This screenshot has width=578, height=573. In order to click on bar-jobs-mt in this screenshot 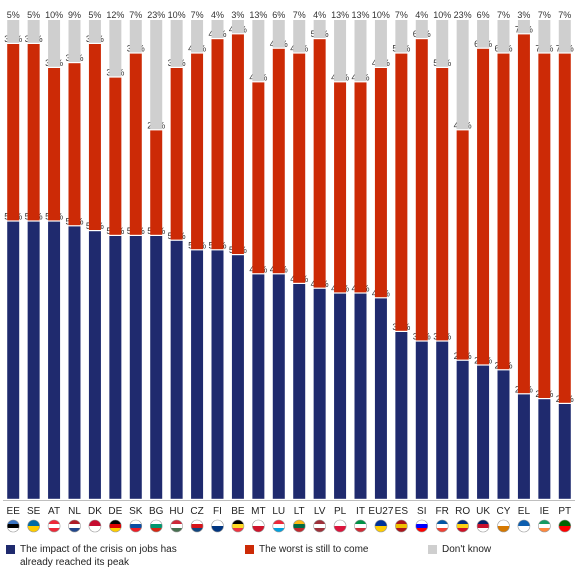, I will do `click(258, 386)`.